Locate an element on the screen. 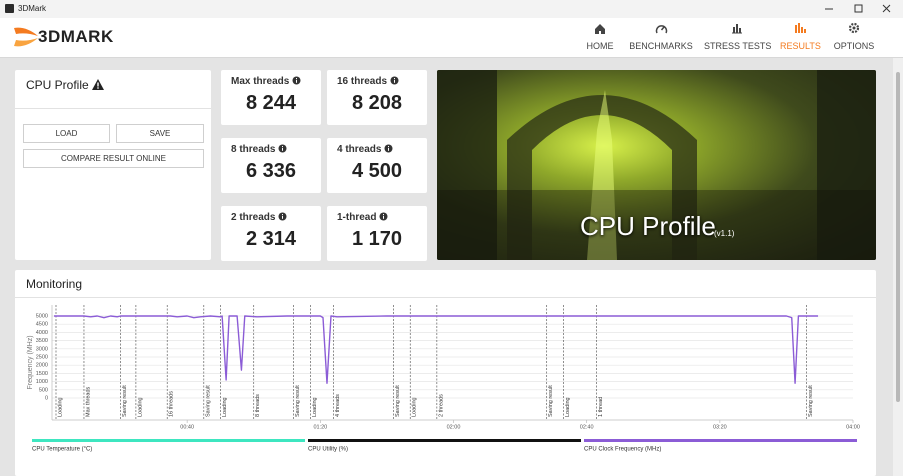  logo-mark is located at coordinates (26, 37).